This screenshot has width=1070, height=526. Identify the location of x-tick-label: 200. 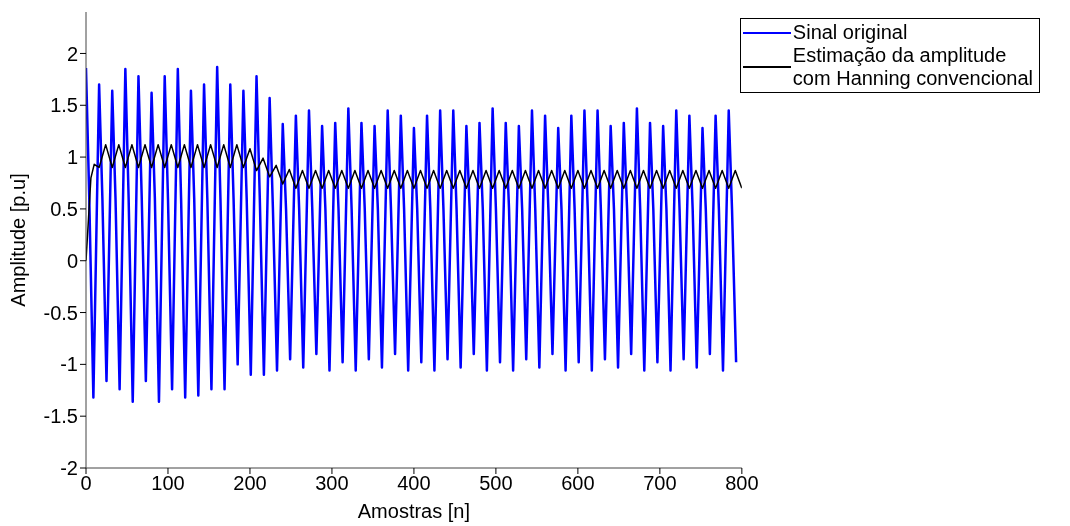
(250, 483).